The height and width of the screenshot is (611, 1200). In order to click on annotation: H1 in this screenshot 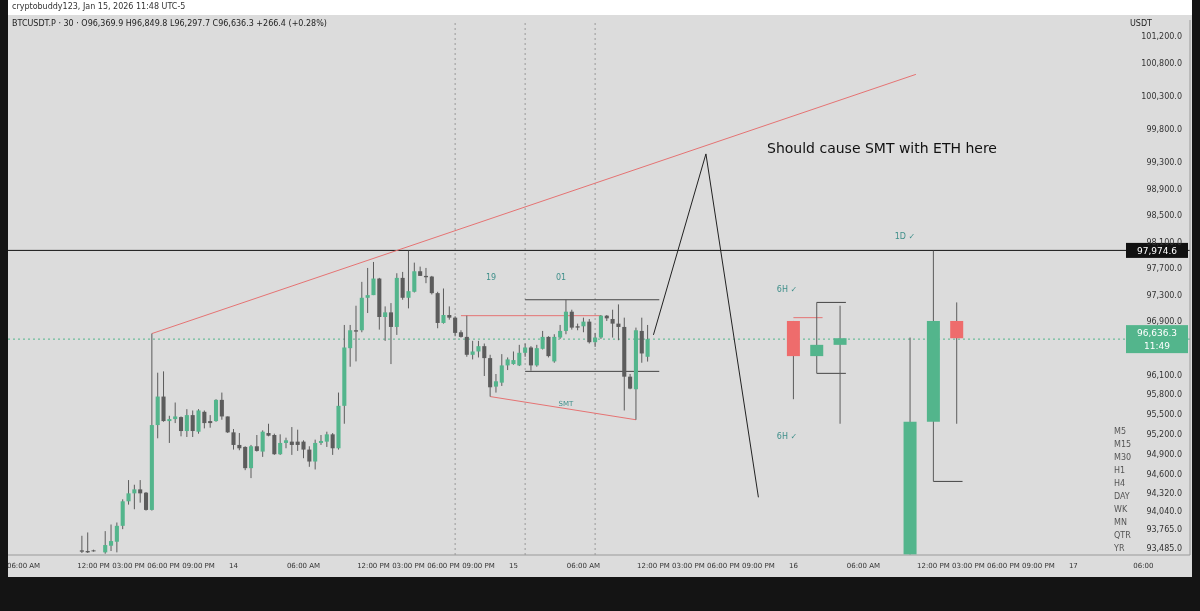, I will do `click(1120, 470)`.